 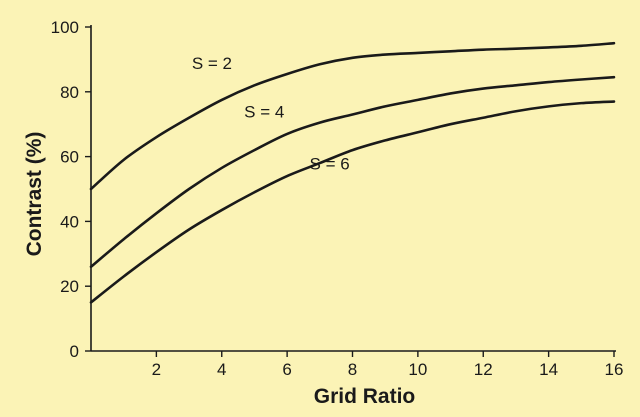 I want to click on series-label-s6: S = 6, so click(x=330, y=164).